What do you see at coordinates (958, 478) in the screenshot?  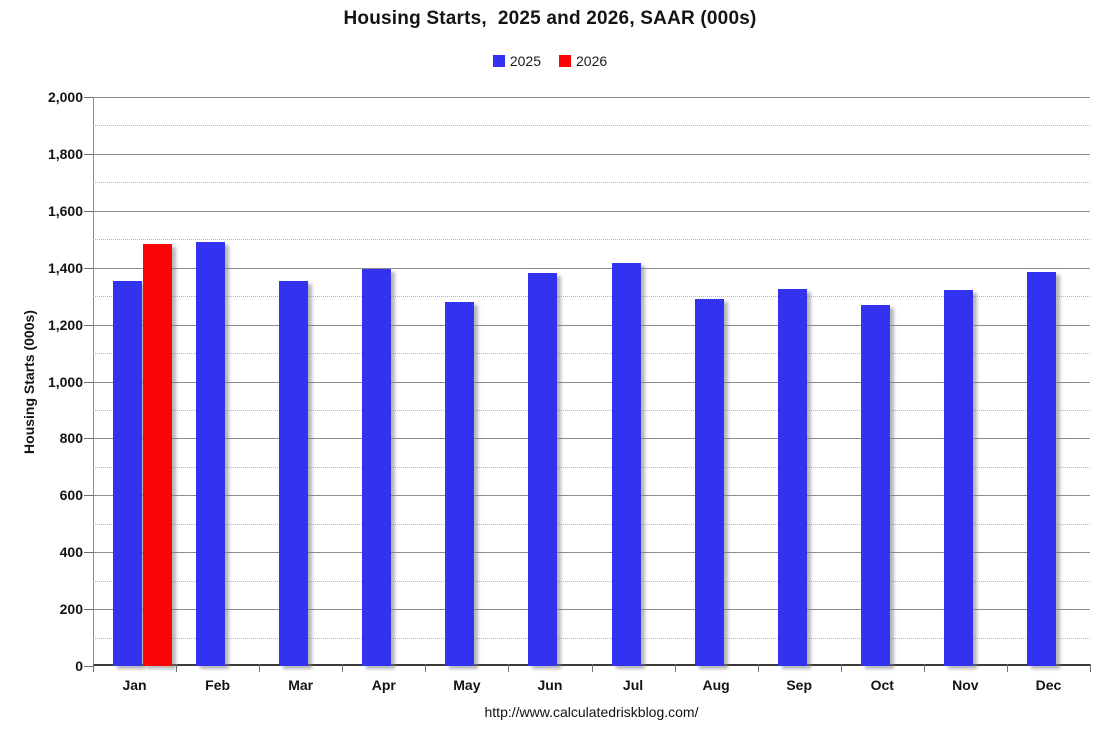 I see `bar-2025-Nov` at bounding box center [958, 478].